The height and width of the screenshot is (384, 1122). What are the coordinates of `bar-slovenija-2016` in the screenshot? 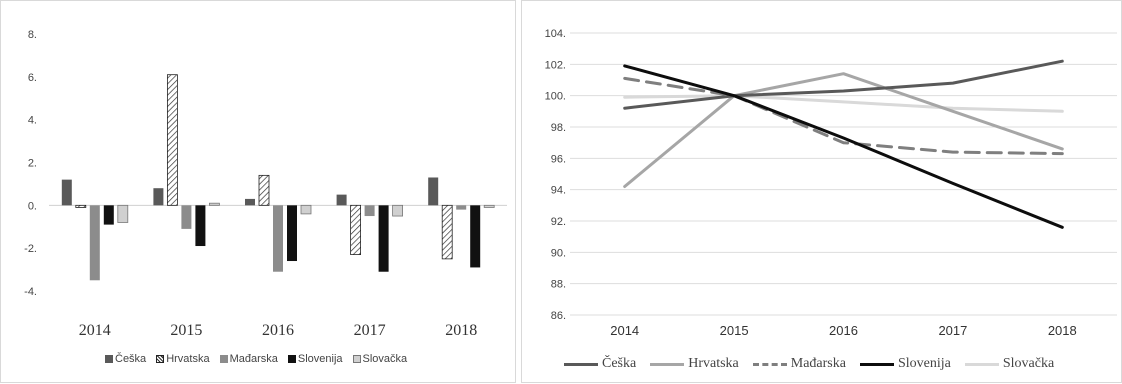 It's located at (292, 233).